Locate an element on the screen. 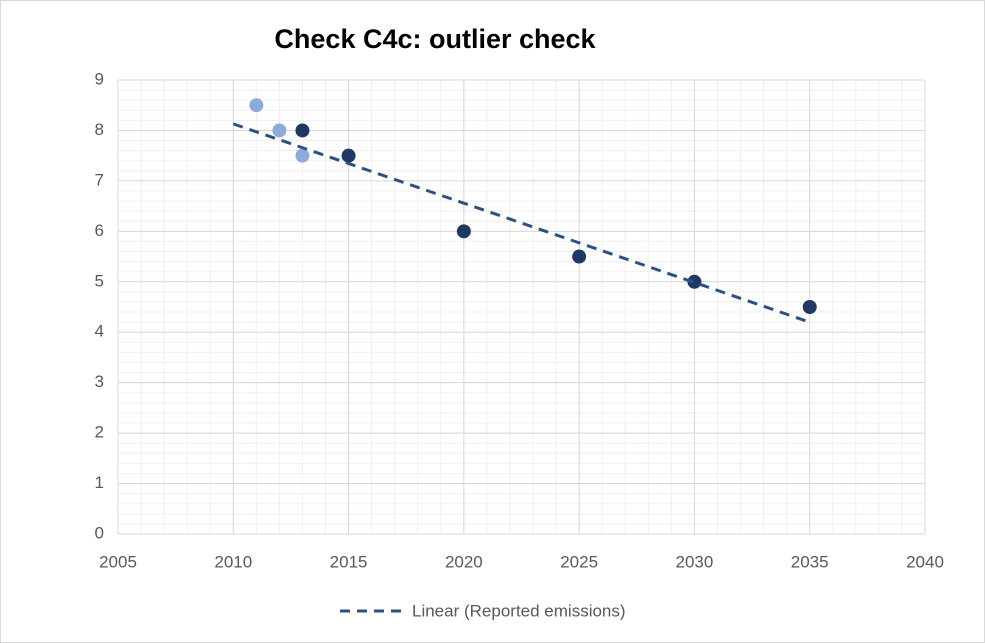 The height and width of the screenshot is (643, 985). x-tick-label: 2015 is located at coordinates (349, 561).